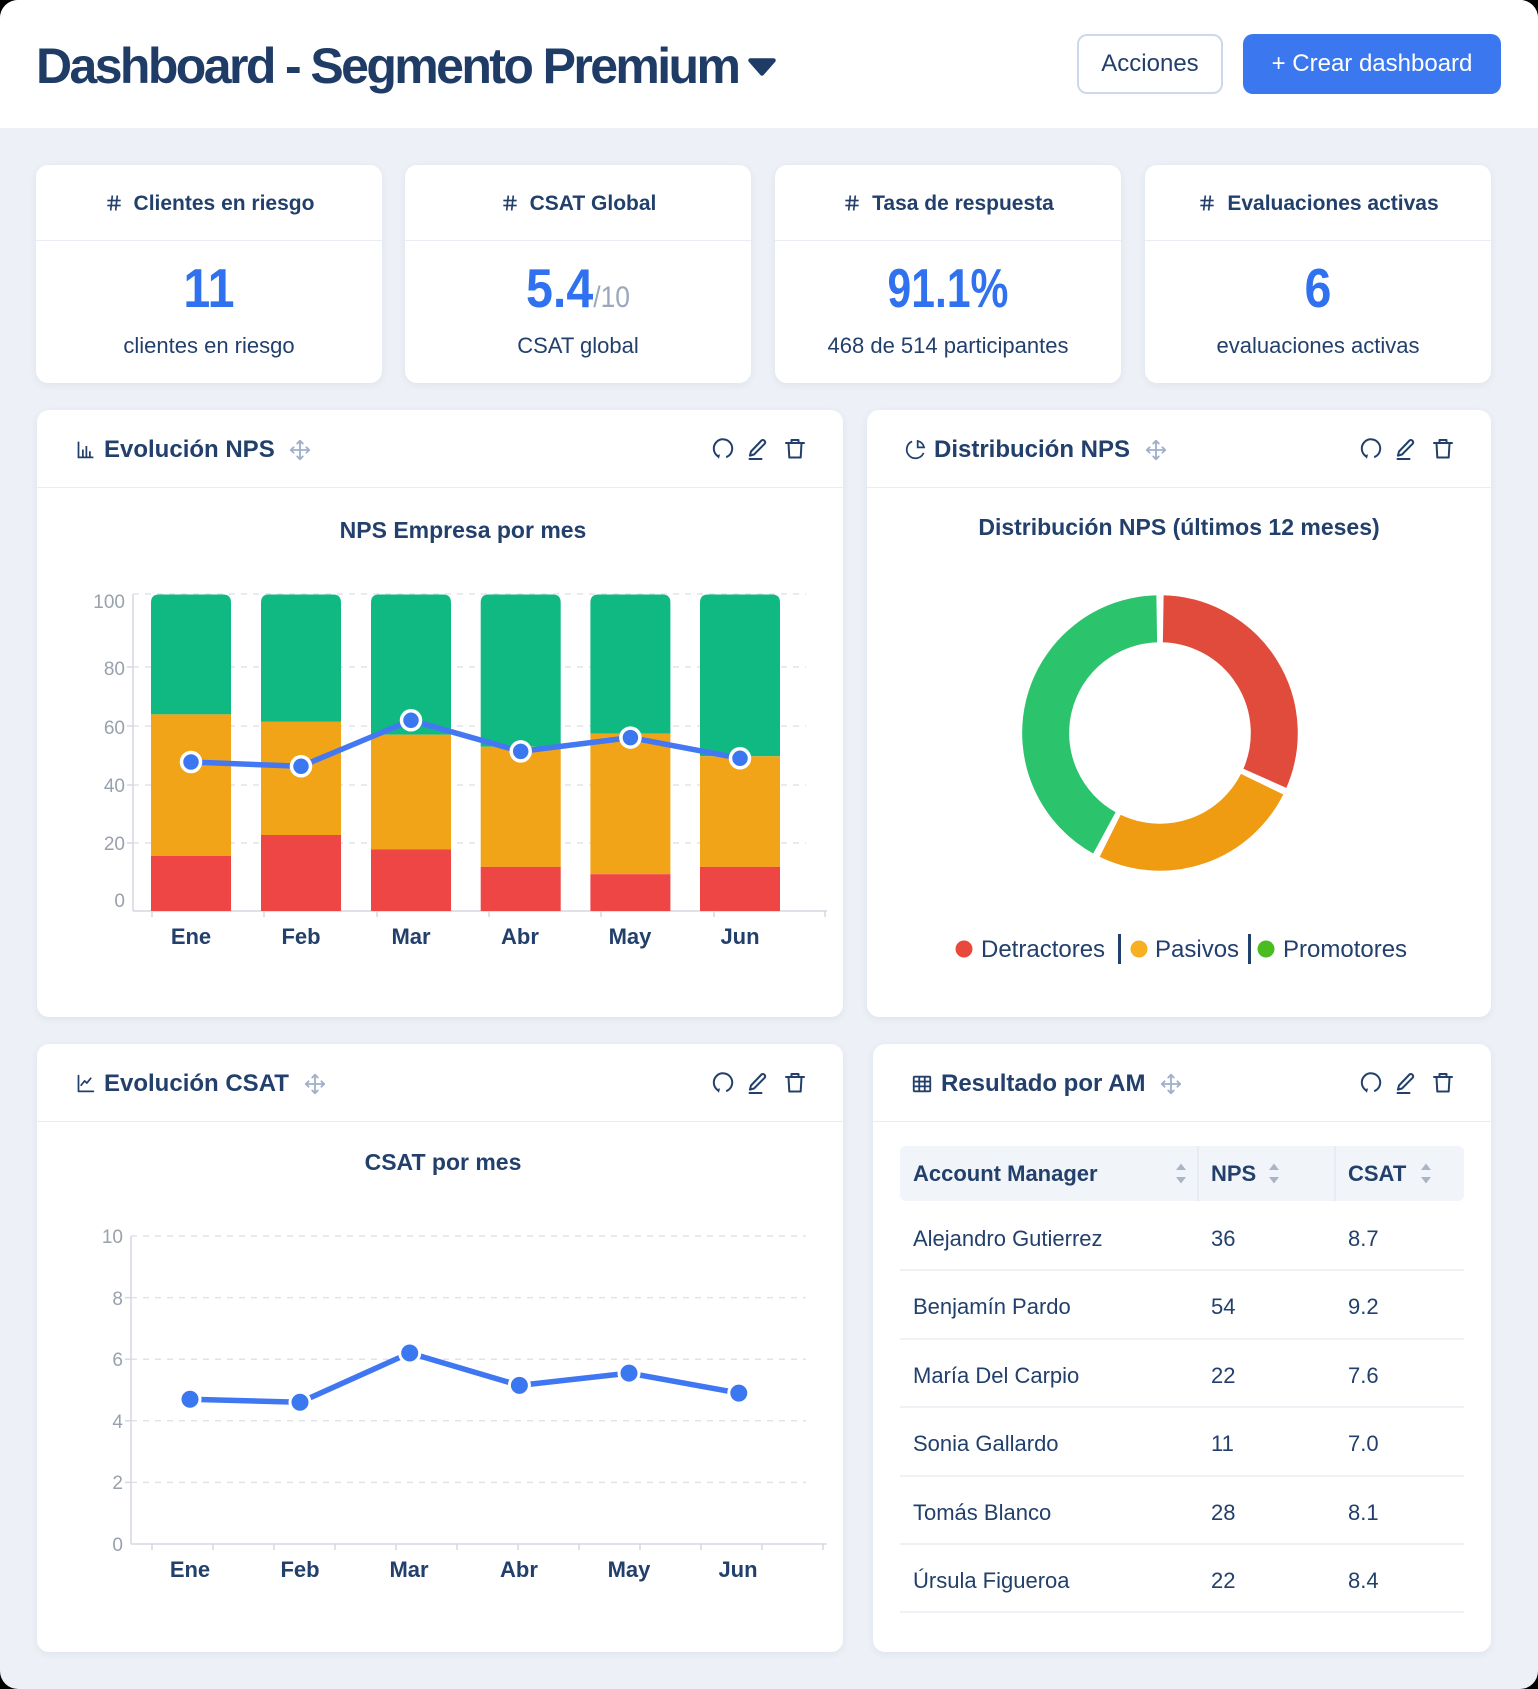  What do you see at coordinates (1377, 1173) in the screenshot?
I see `svg-text: CSAT` at bounding box center [1377, 1173].